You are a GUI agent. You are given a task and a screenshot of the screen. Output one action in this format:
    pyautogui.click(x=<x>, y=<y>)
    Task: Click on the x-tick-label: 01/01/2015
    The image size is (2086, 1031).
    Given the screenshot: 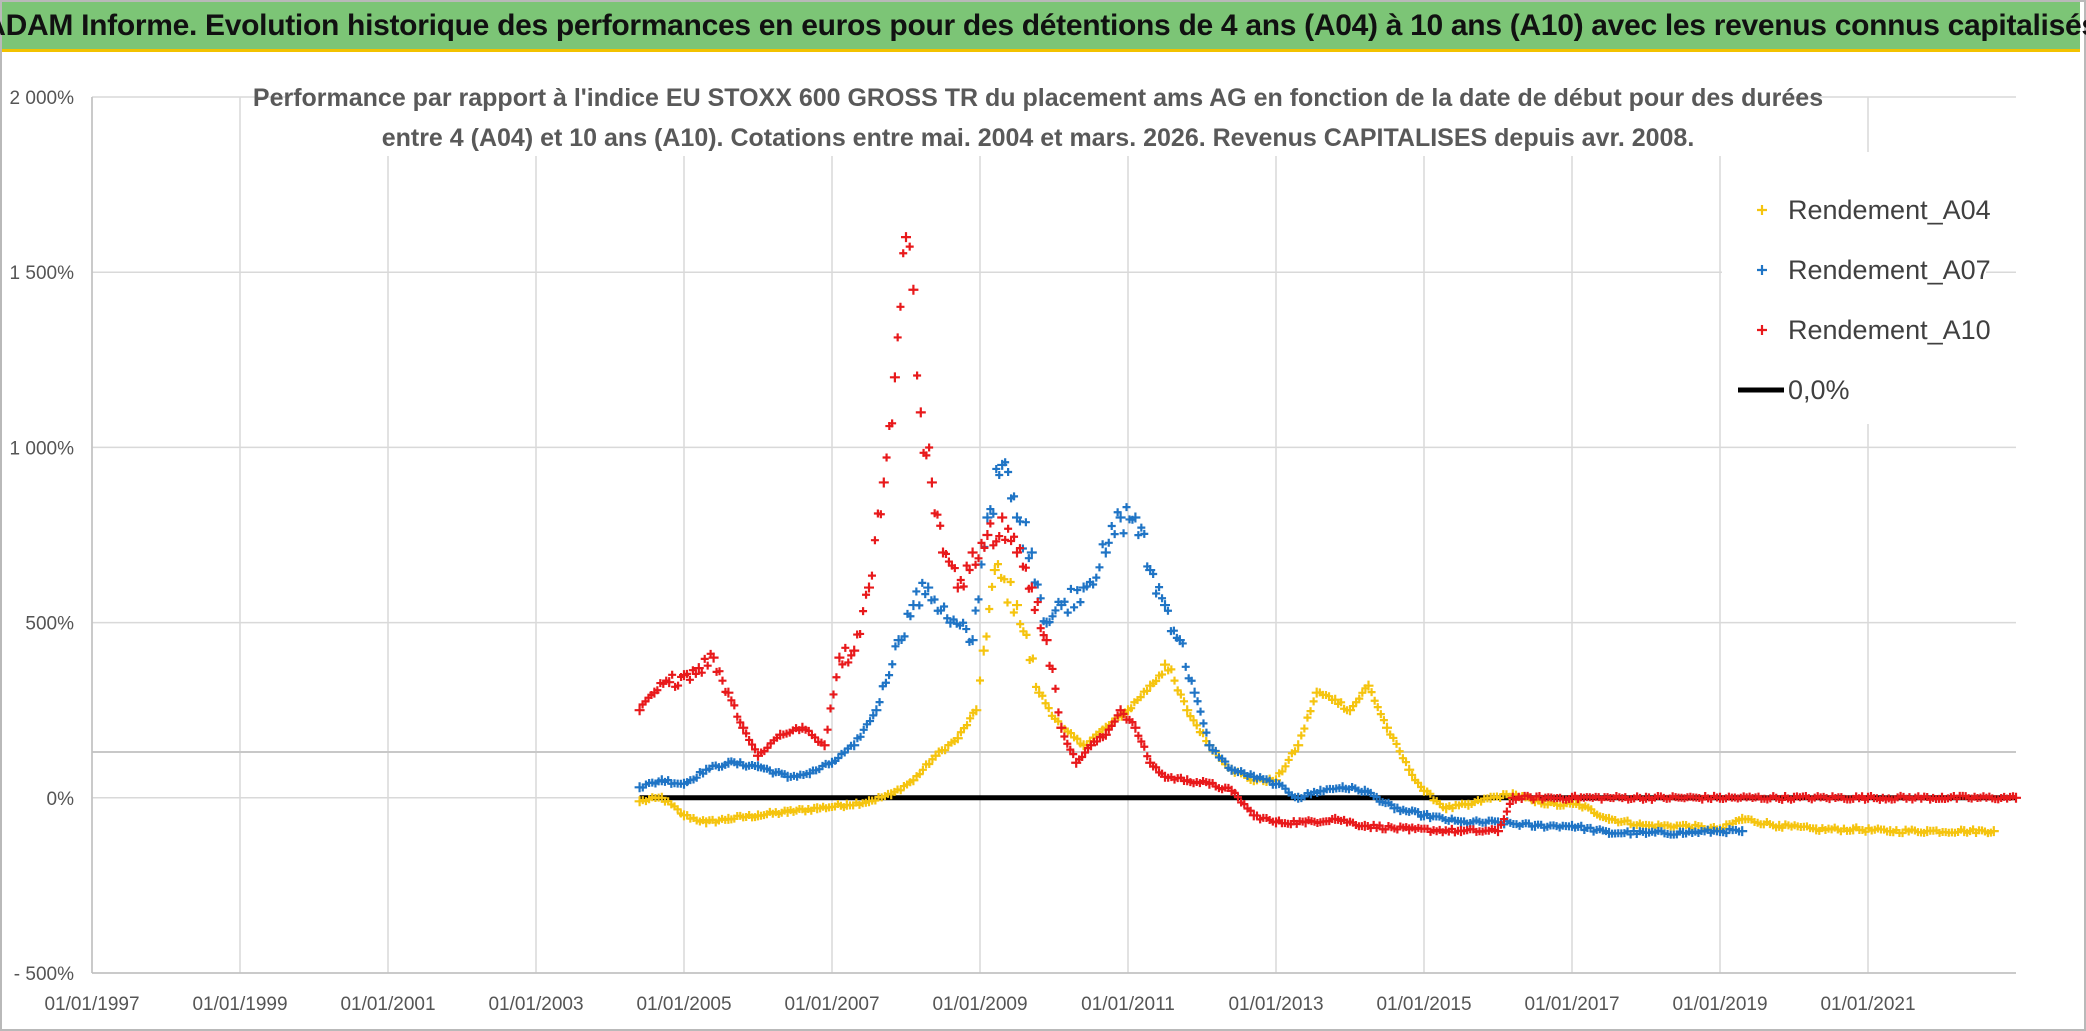 What is the action you would take?
    pyautogui.click(x=1423, y=1004)
    